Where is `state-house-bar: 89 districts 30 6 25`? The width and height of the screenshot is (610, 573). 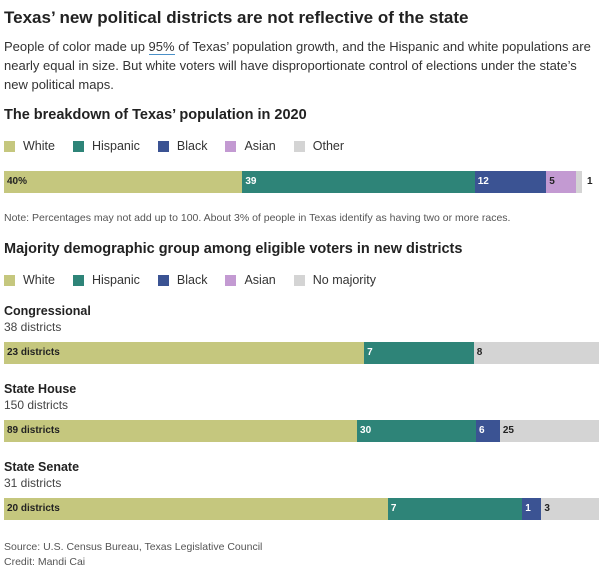
state-house-bar: 89 districts 30 6 25 is located at coordinates (301, 431).